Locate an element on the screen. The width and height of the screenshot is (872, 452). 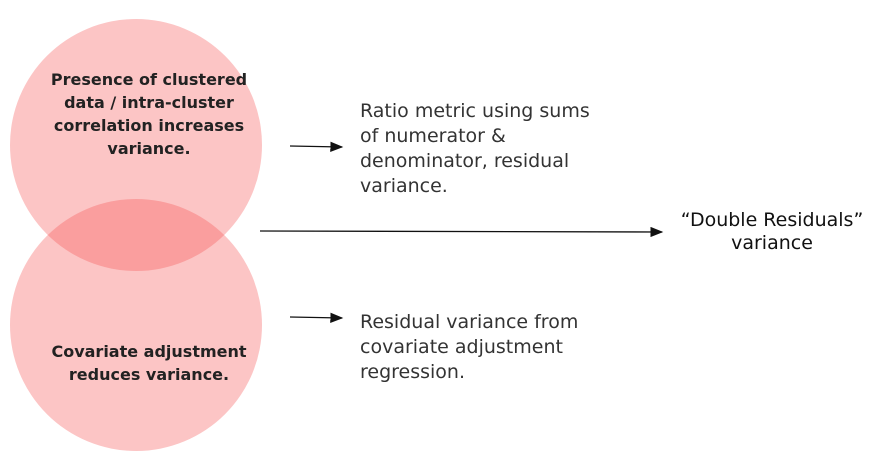
result-label: “Double Residuals” is located at coordinates (772, 220).